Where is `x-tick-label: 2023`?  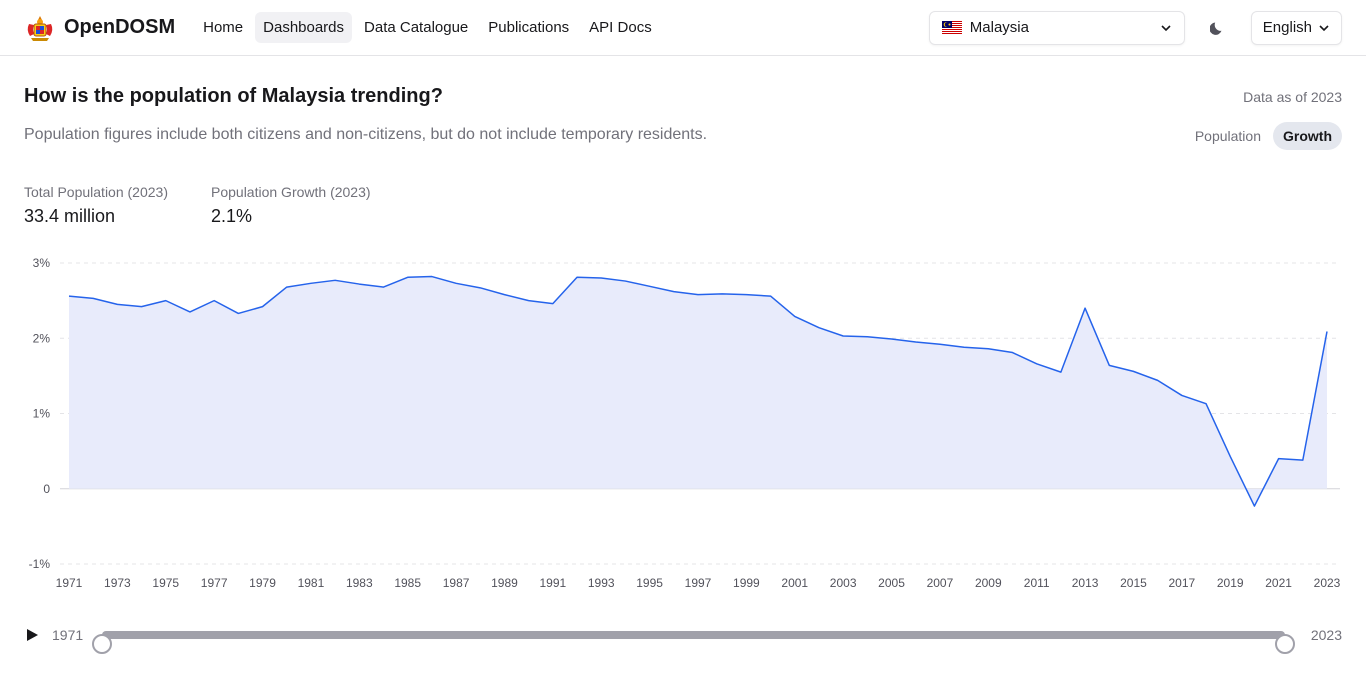
x-tick-label: 2023 is located at coordinates (1327, 583).